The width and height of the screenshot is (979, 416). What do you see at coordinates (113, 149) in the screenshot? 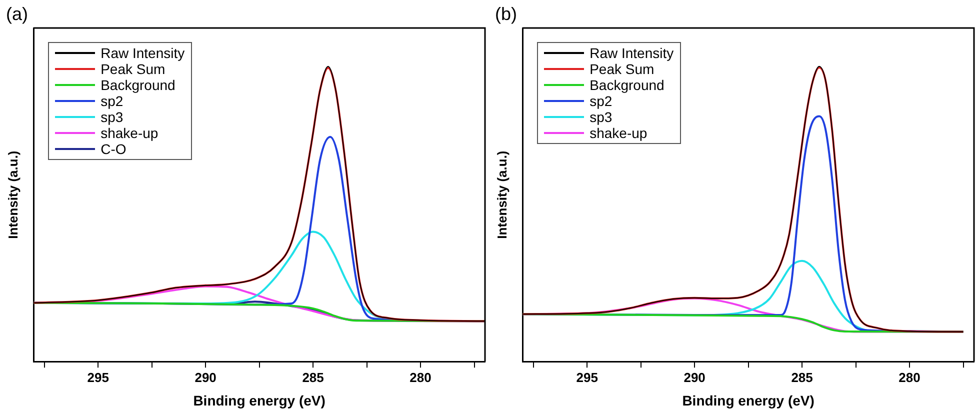
I see `legend-label: C-O` at bounding box center [113, 149].